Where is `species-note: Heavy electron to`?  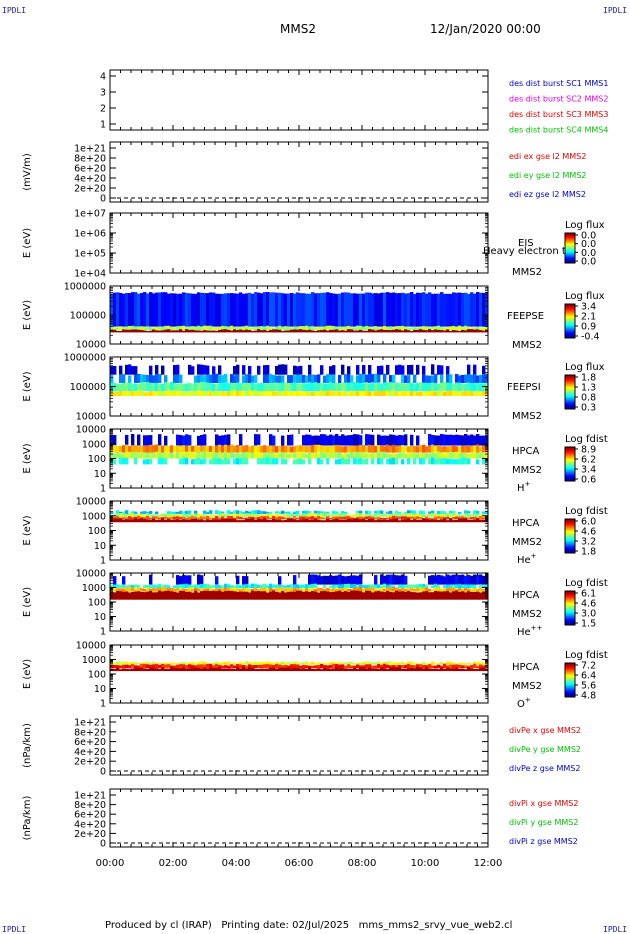
species-note: Heavy electron to is located at coordinates (527, 251).